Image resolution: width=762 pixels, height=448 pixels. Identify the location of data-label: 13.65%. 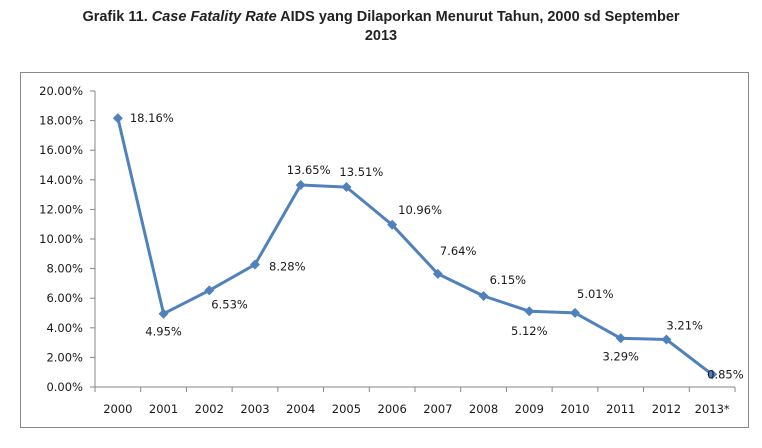
(309, 170).